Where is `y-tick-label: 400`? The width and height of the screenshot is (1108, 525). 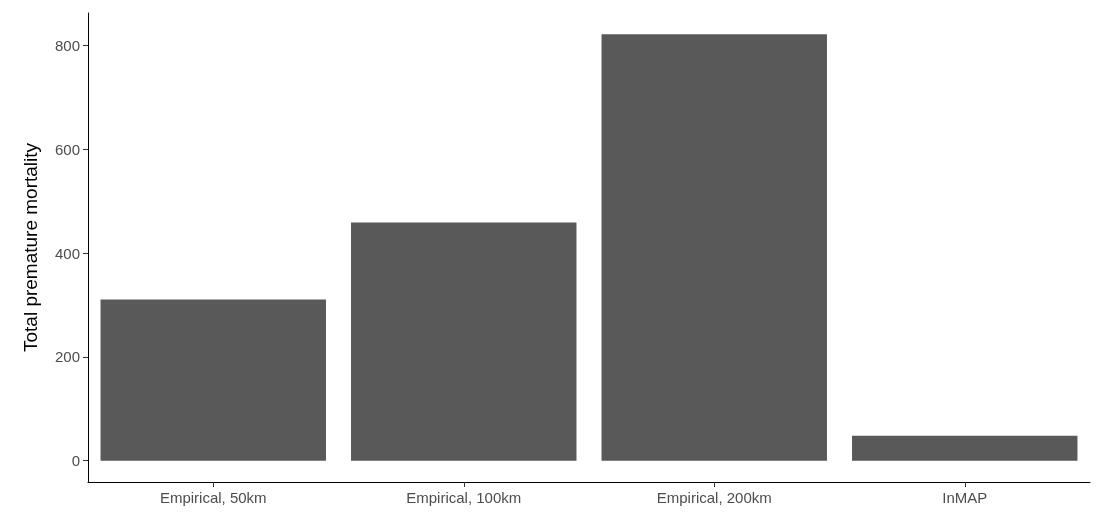 y-tick-label: 400 is located at coordinates (67, 253).